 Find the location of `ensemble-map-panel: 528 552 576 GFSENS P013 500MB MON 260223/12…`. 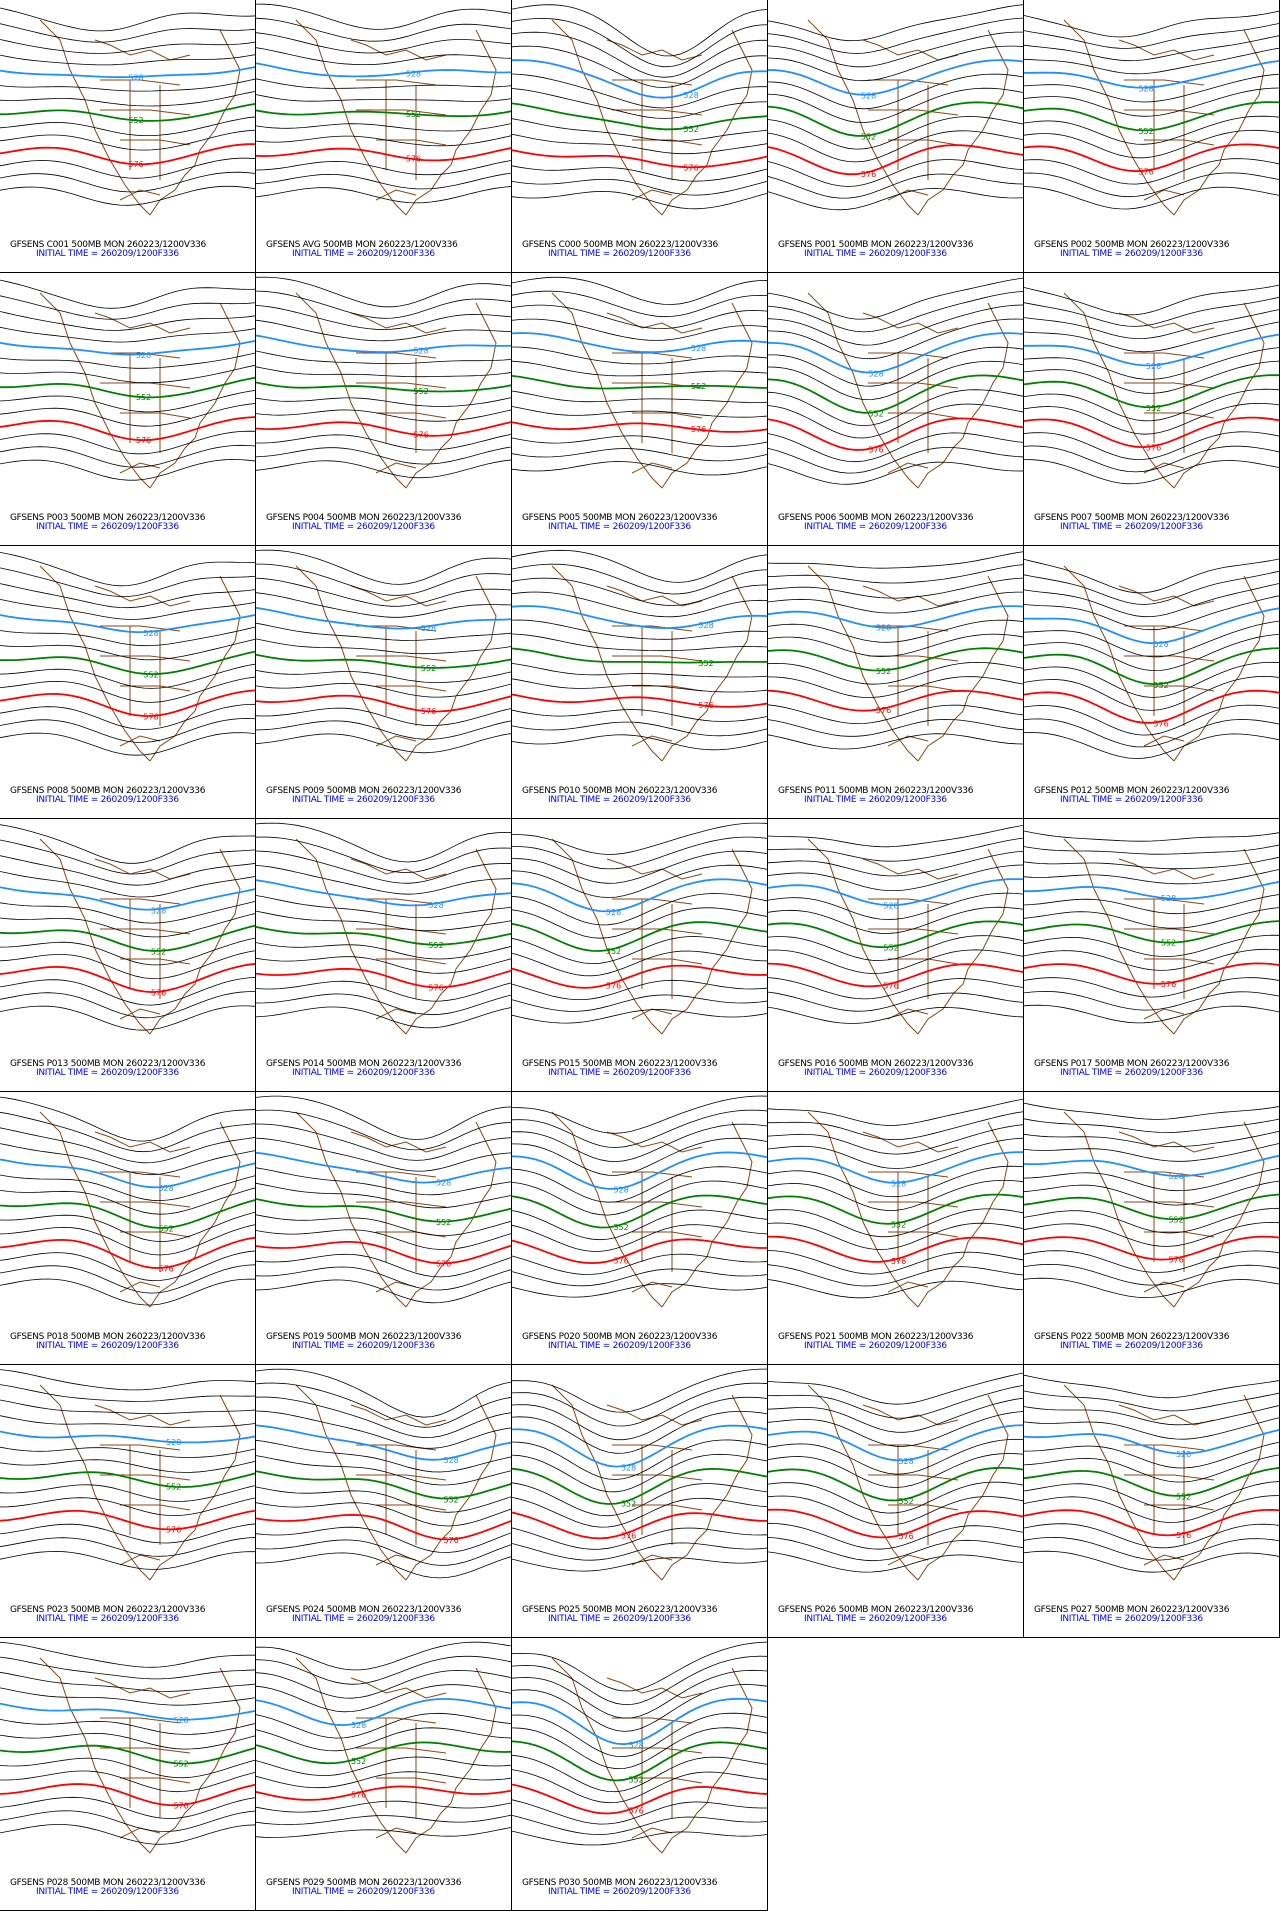

ensemble-map-panel: 528 552 576 GFSENS P013 500MB MON 260223/12… is located at coordinates (128, 955).